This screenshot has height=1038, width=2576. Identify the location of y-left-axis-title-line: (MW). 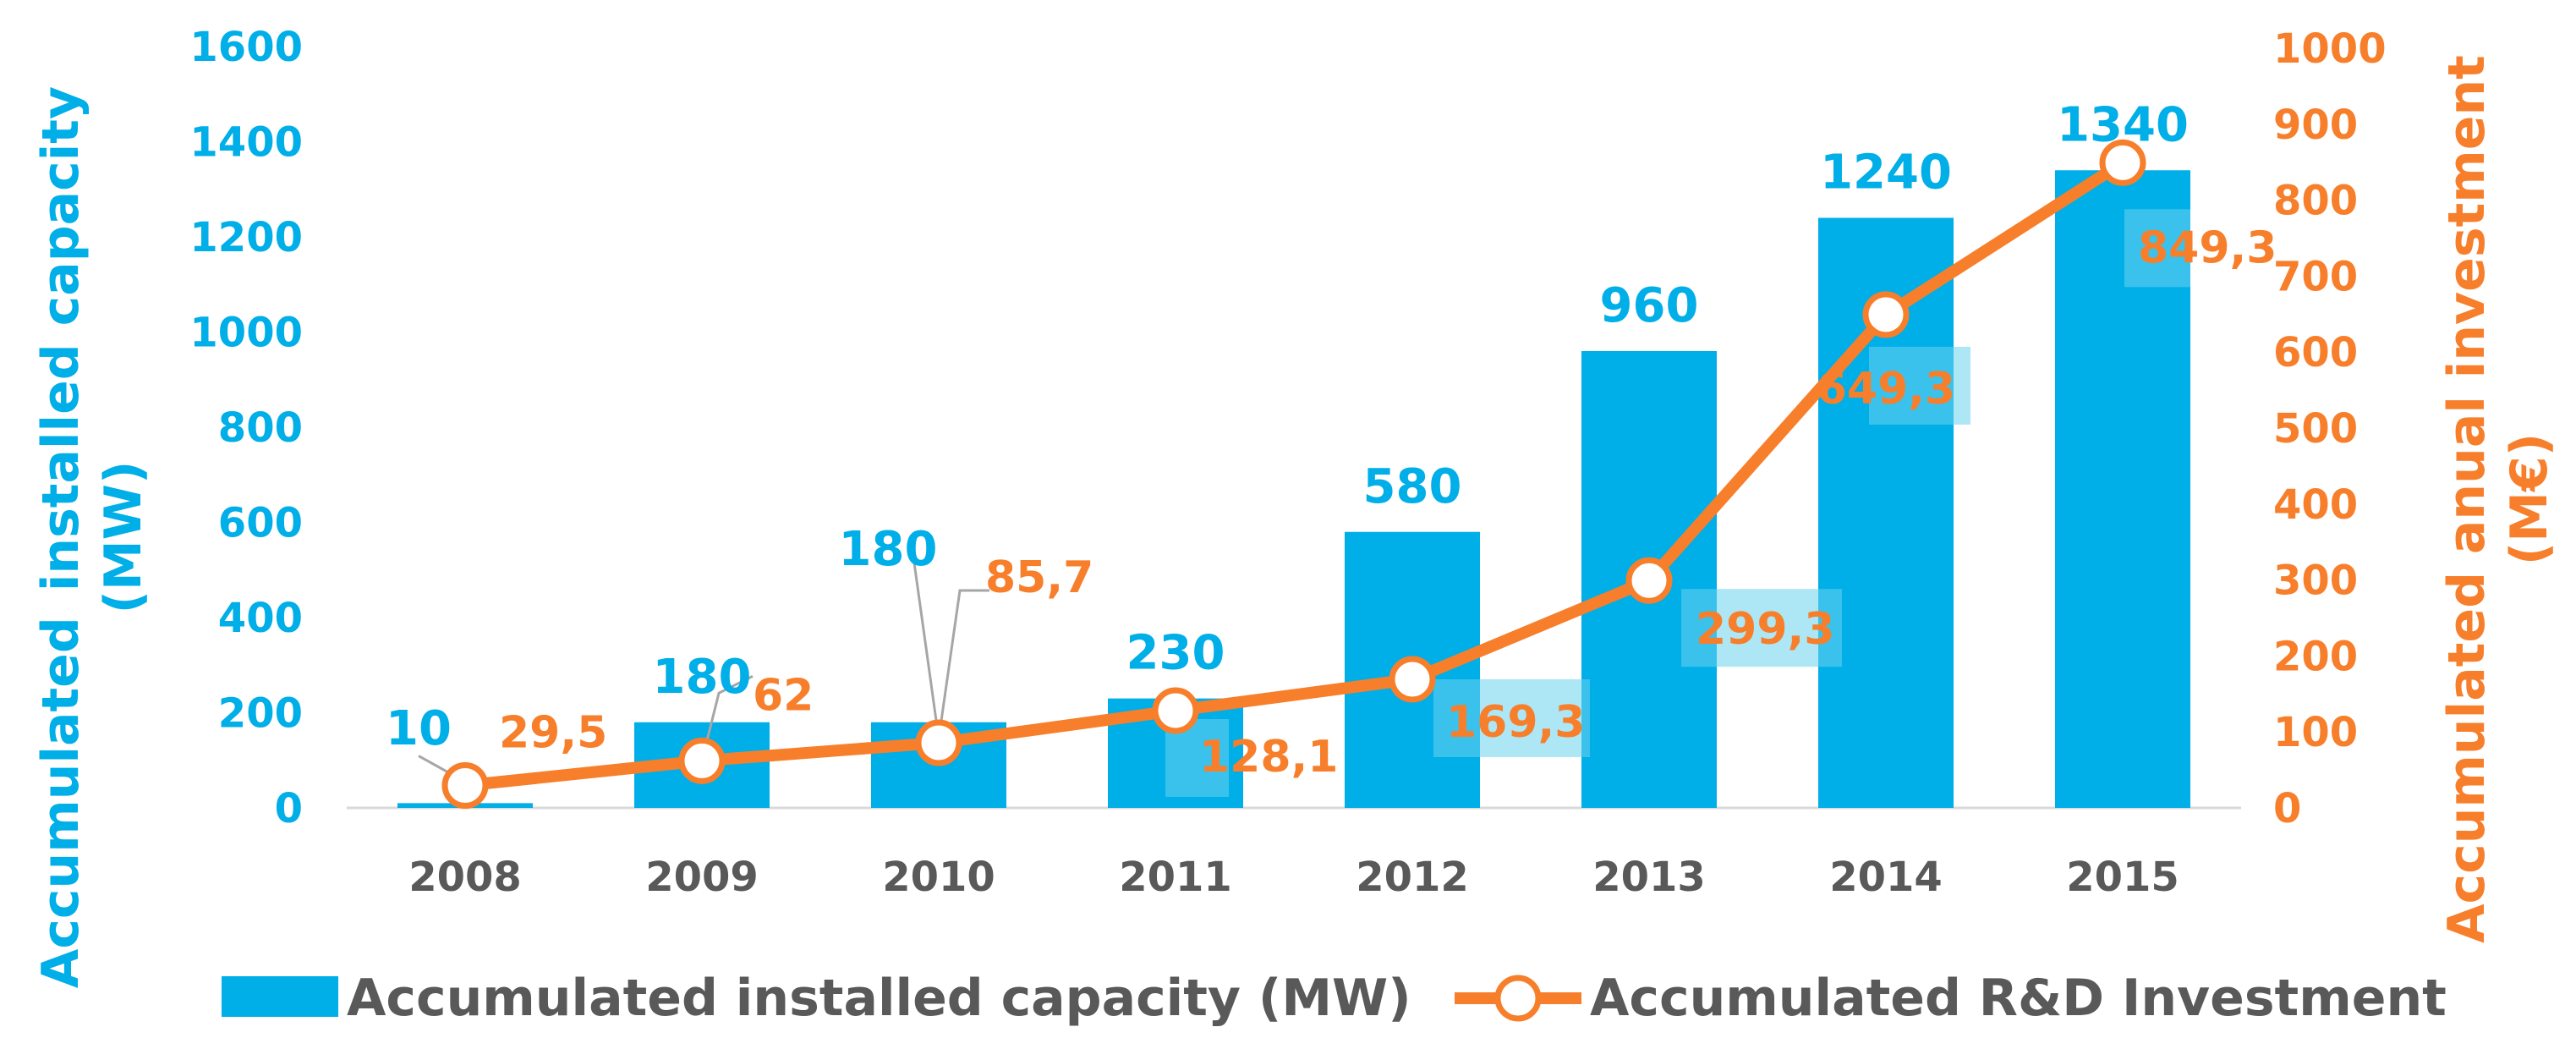
(123, 537).